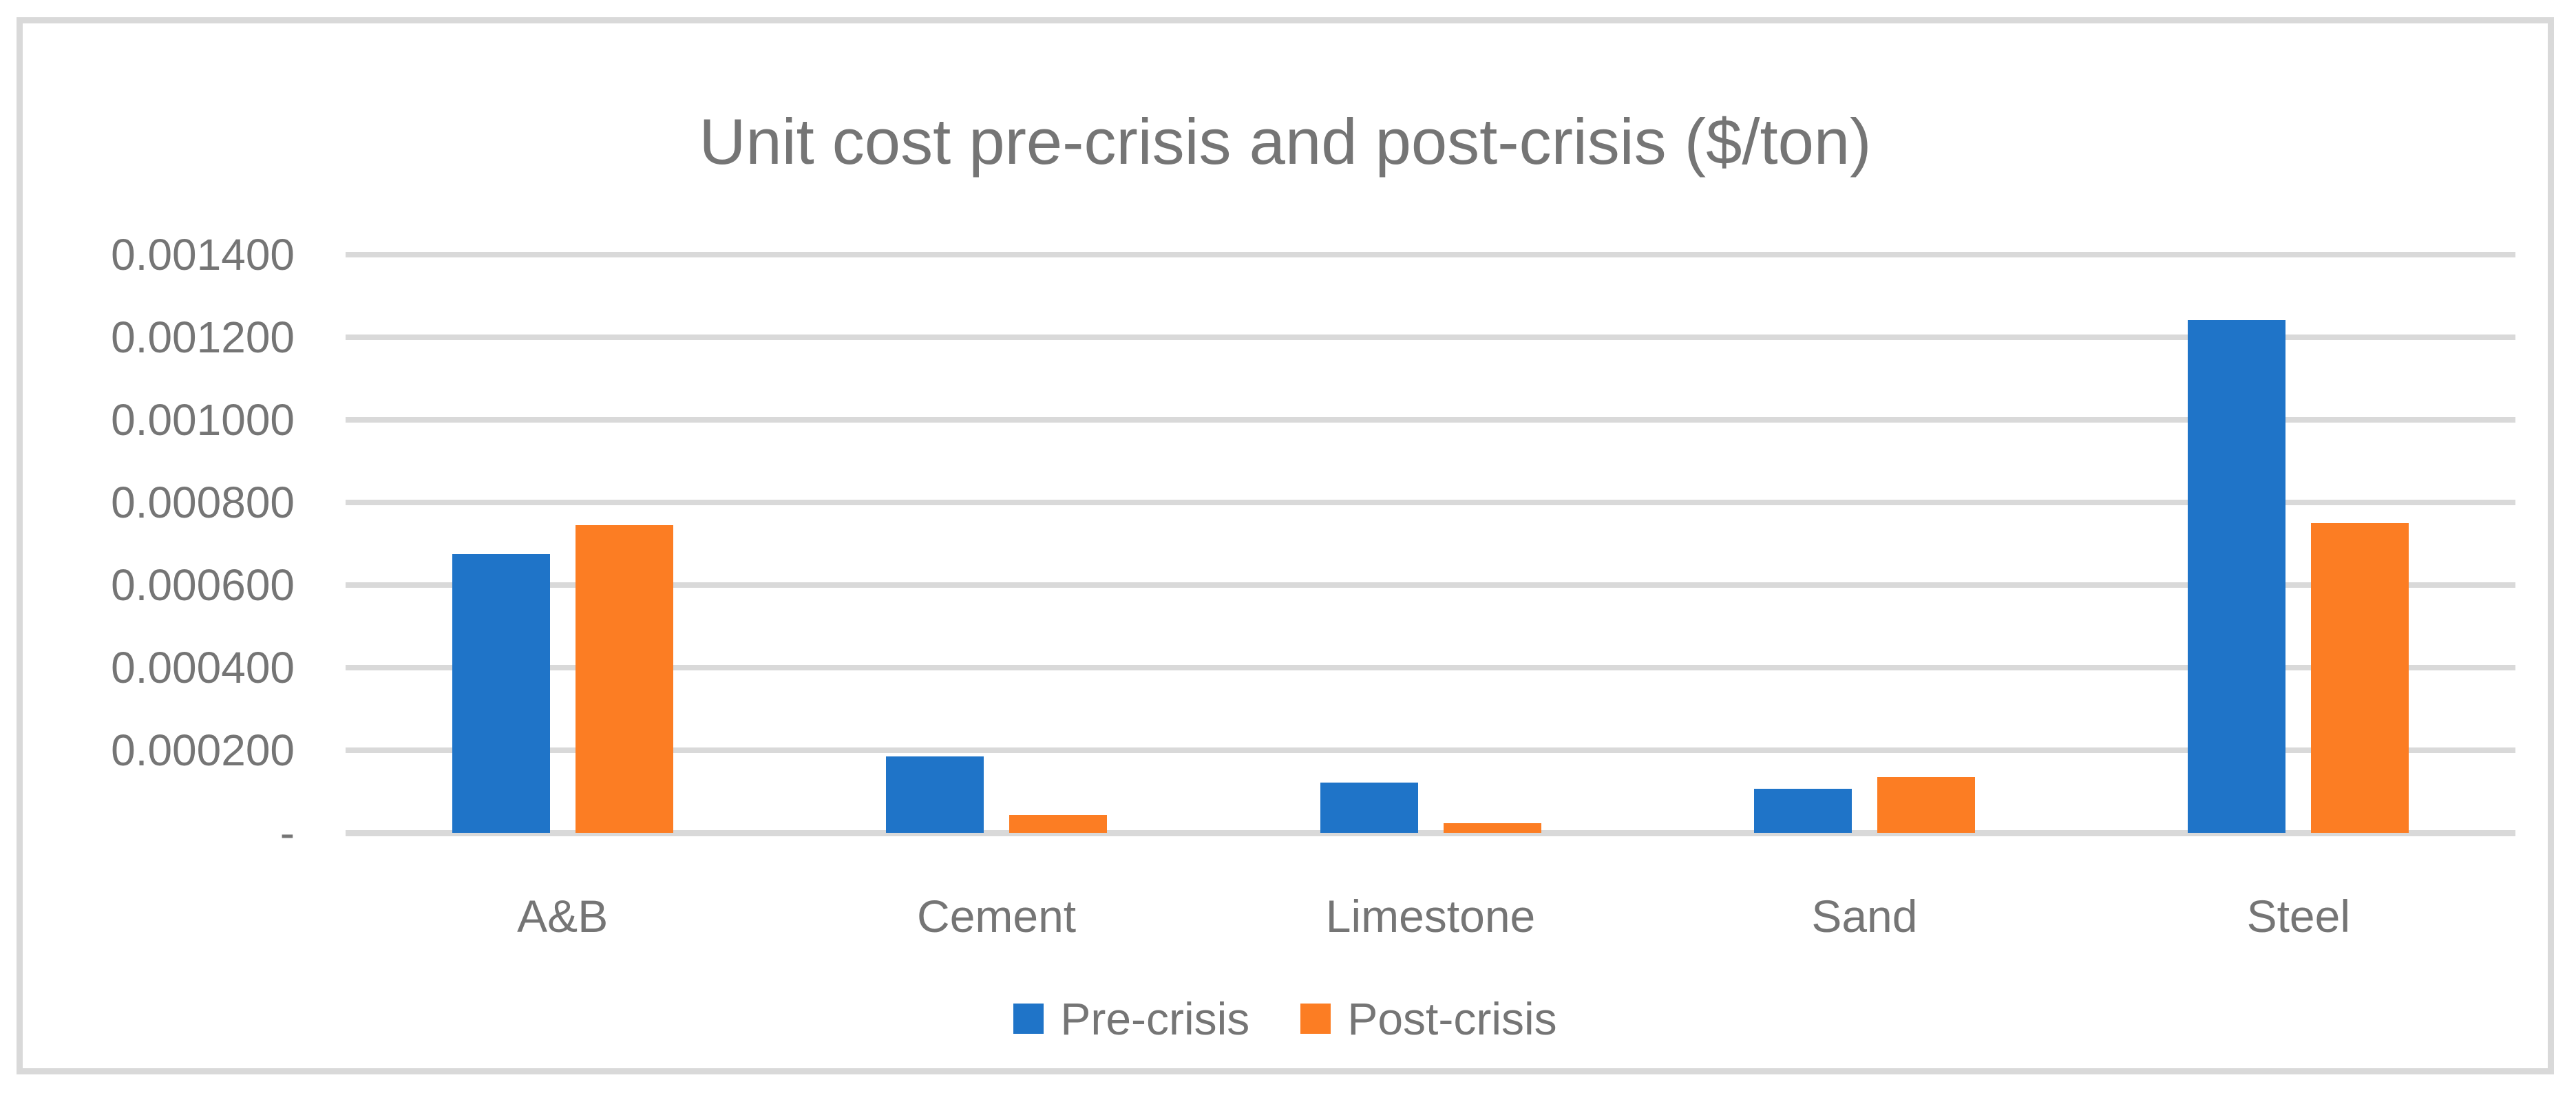  What do you see at coordinates (203, 750) in the screenshot?
I see `y-tick-label: 0.000200` at bounding box center [203, 750].